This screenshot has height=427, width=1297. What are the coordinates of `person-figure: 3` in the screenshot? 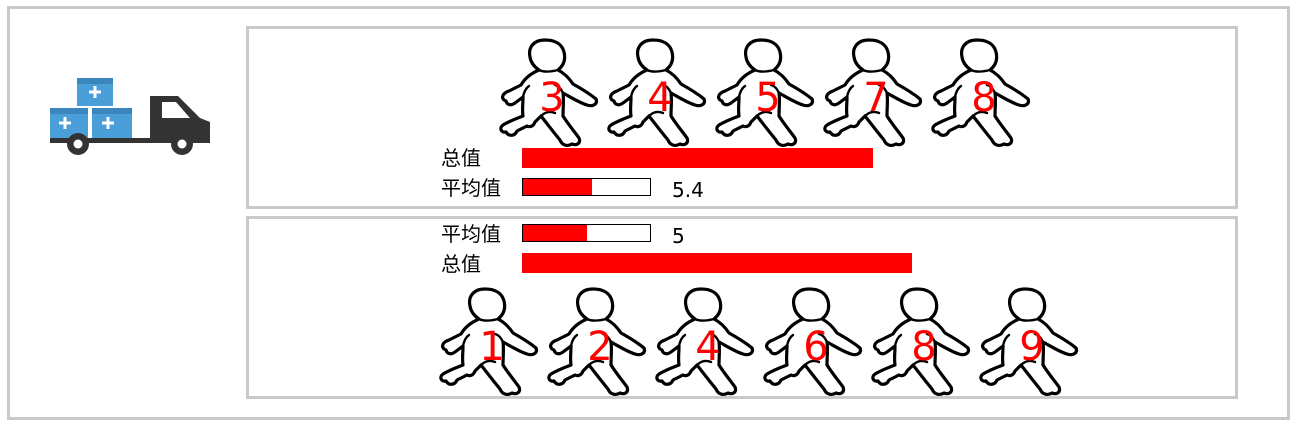 It's located at (552, 93).